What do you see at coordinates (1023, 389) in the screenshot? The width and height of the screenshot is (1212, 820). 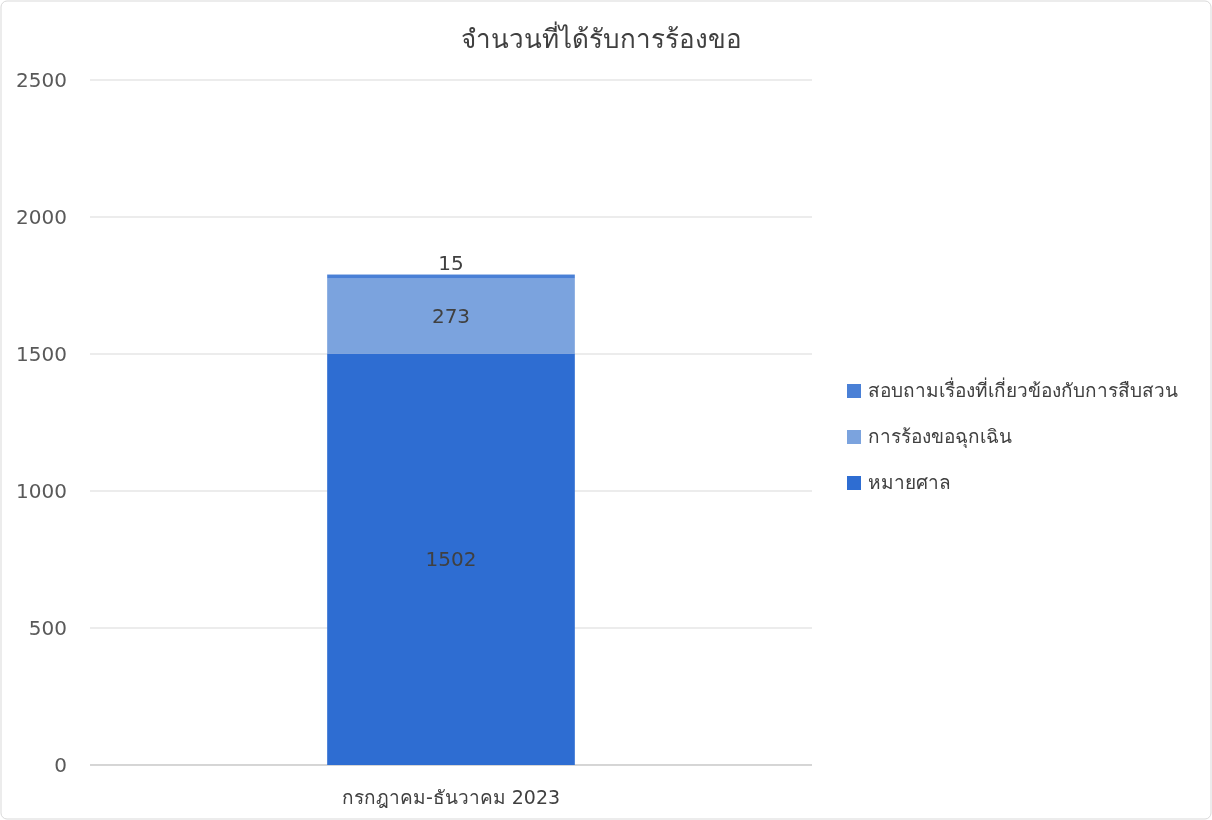 I see `legend-label: สอบถามเรื่องที่เกี่ยวข้องกับการสืบสวน` at bounding box center [1023, 389].